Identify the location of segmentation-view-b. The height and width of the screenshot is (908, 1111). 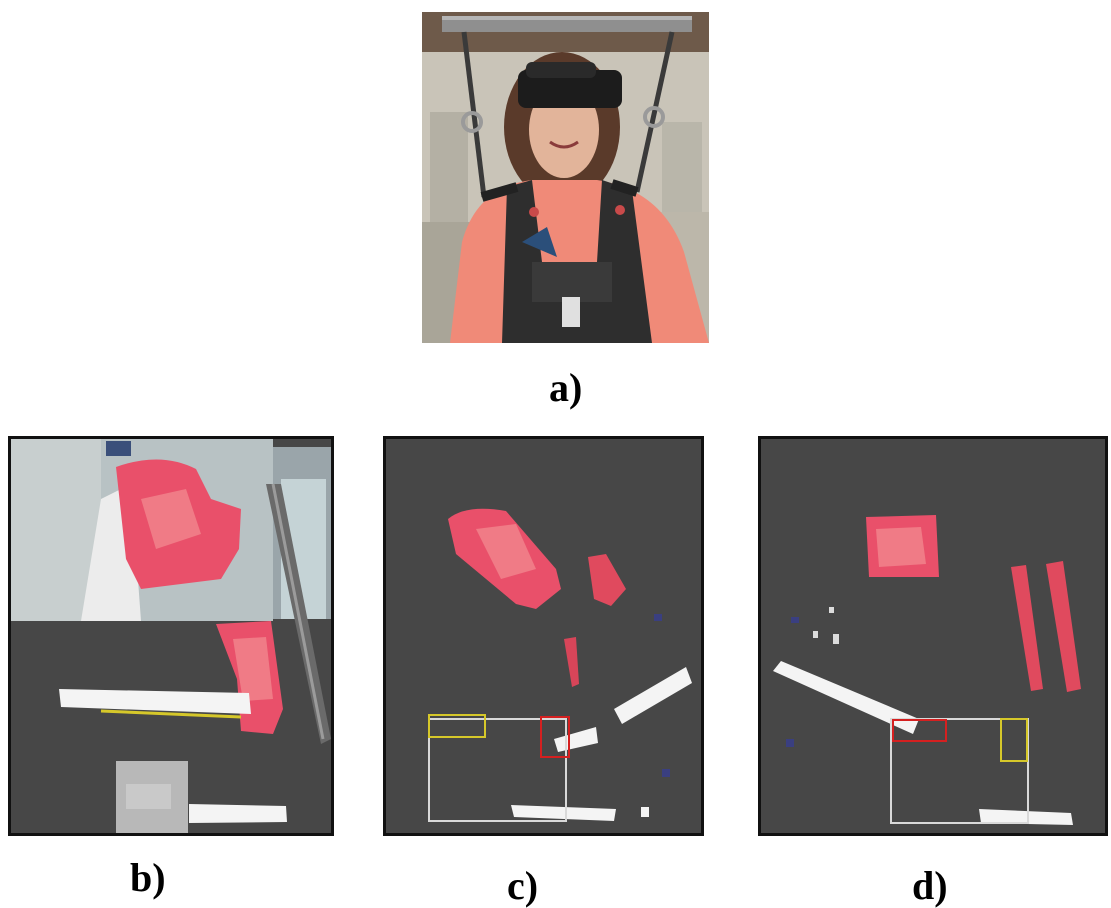
(171, 636).